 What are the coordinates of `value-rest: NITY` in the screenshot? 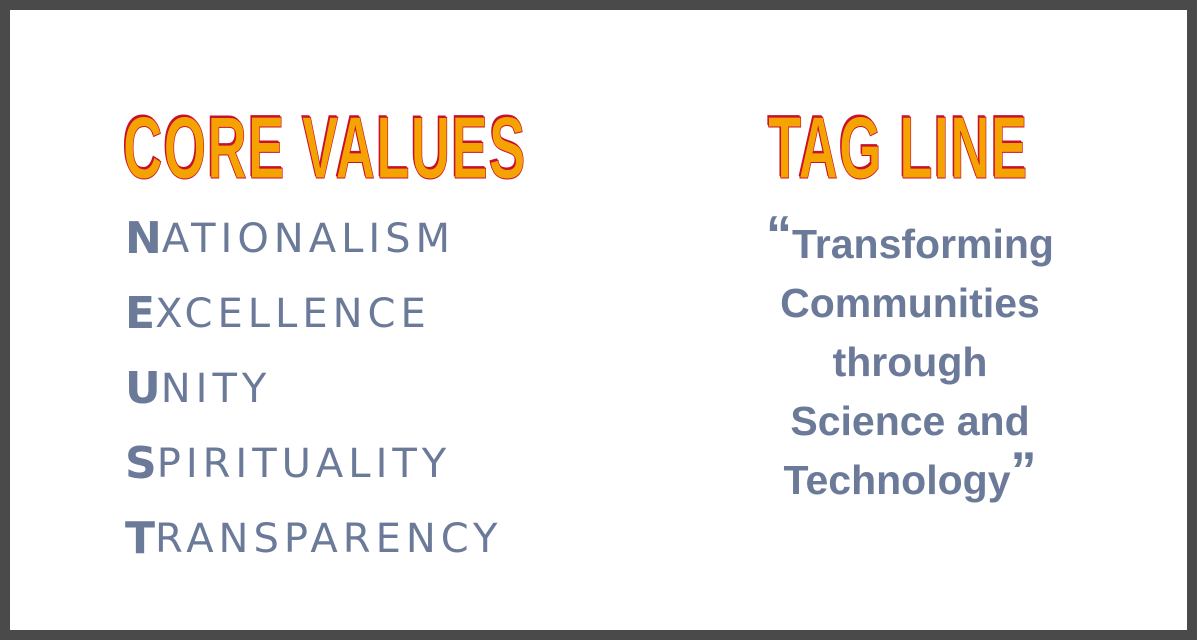 It's located at (216, 389).